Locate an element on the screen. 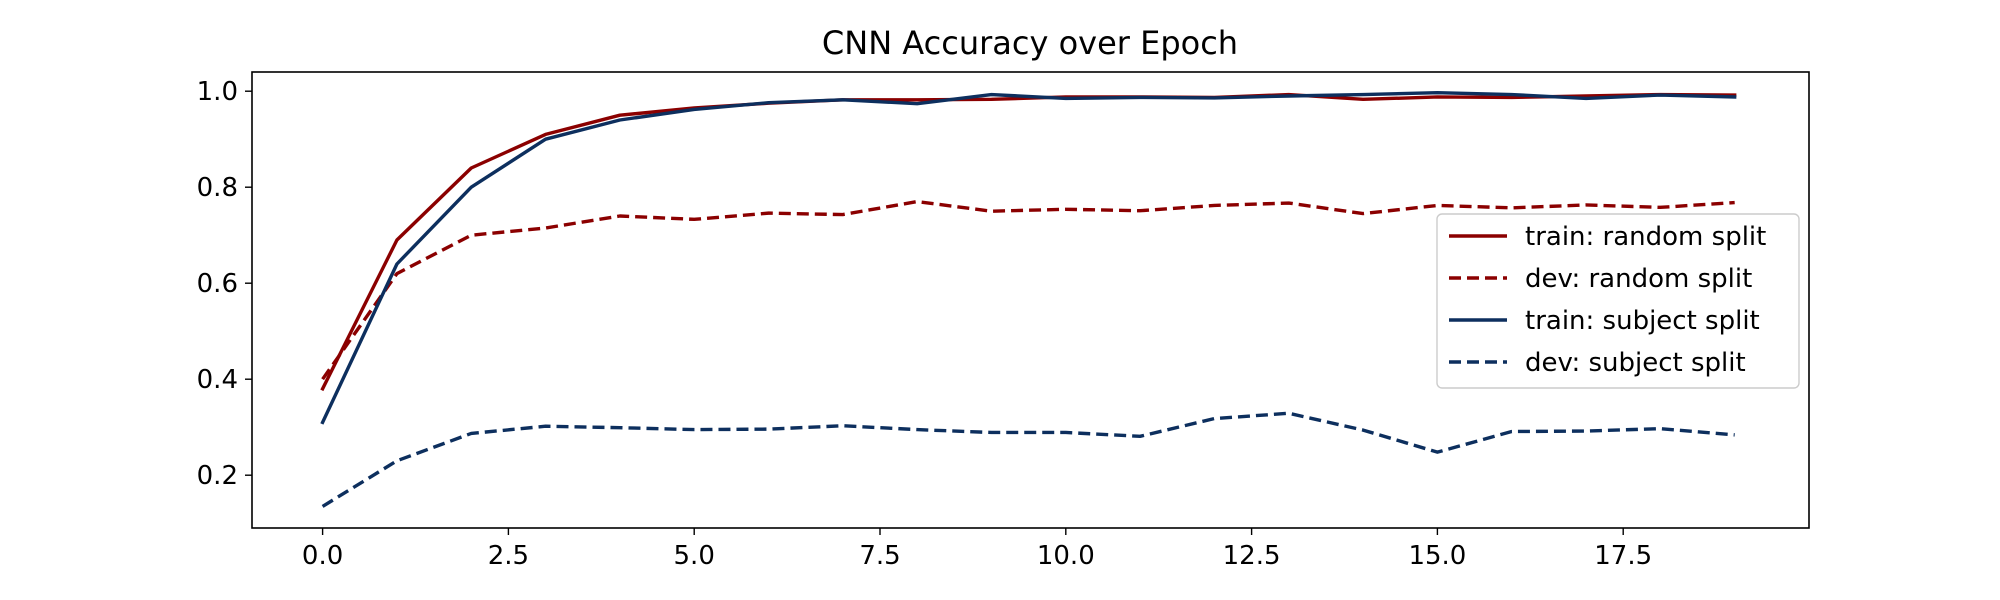 This screenshot has width=2000, height=600. chart-title: CNN Accuracy over Epoch is located at coordinates (1030, 43).